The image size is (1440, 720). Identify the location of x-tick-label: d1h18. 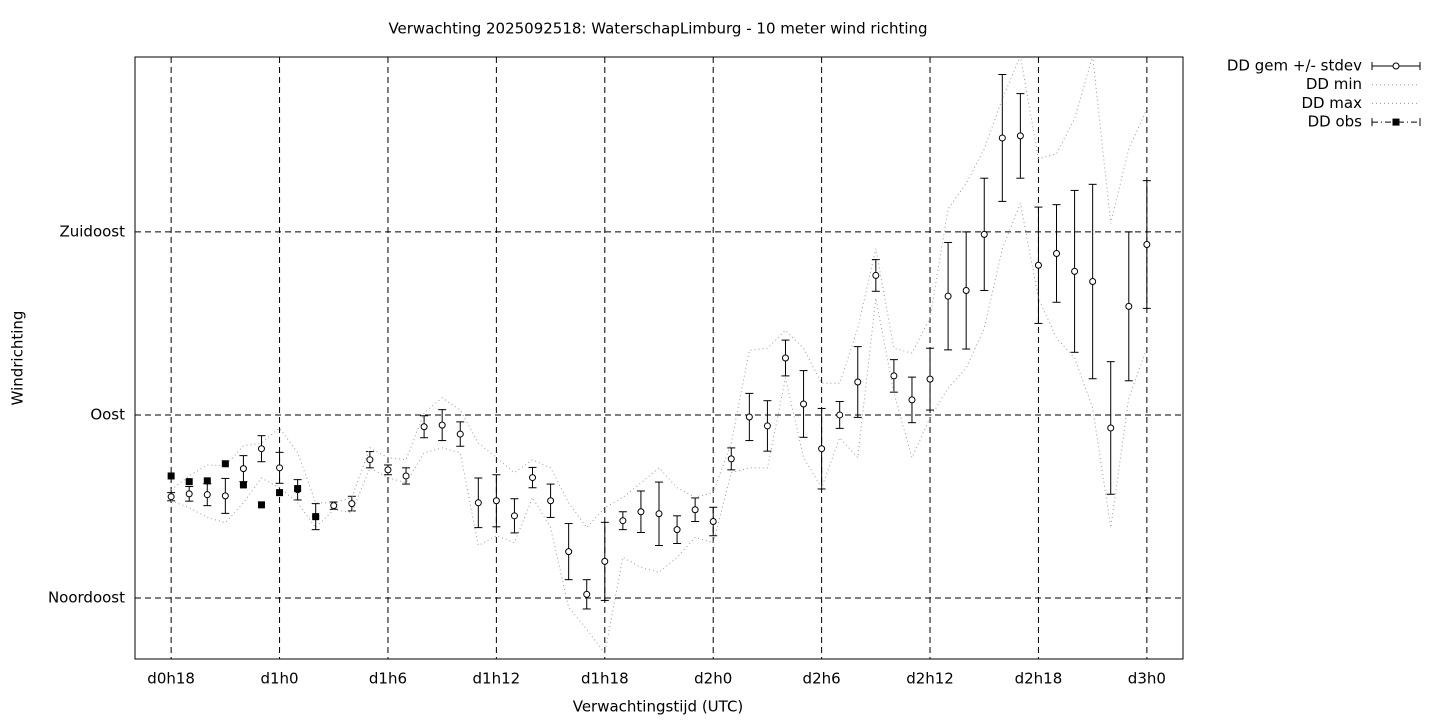
(605, 679).